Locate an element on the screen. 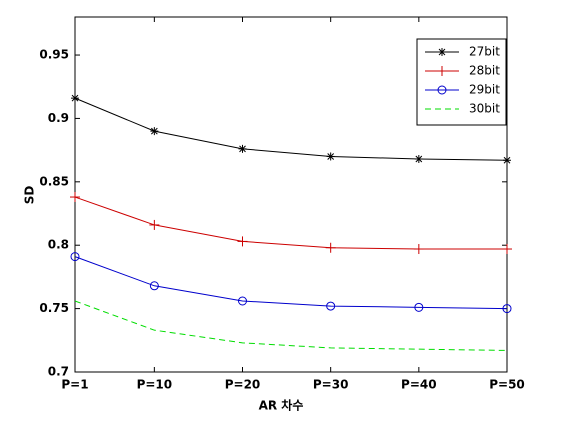 This screenshot has width=562, height=422. legend-box is located at coordinates (461, 82).